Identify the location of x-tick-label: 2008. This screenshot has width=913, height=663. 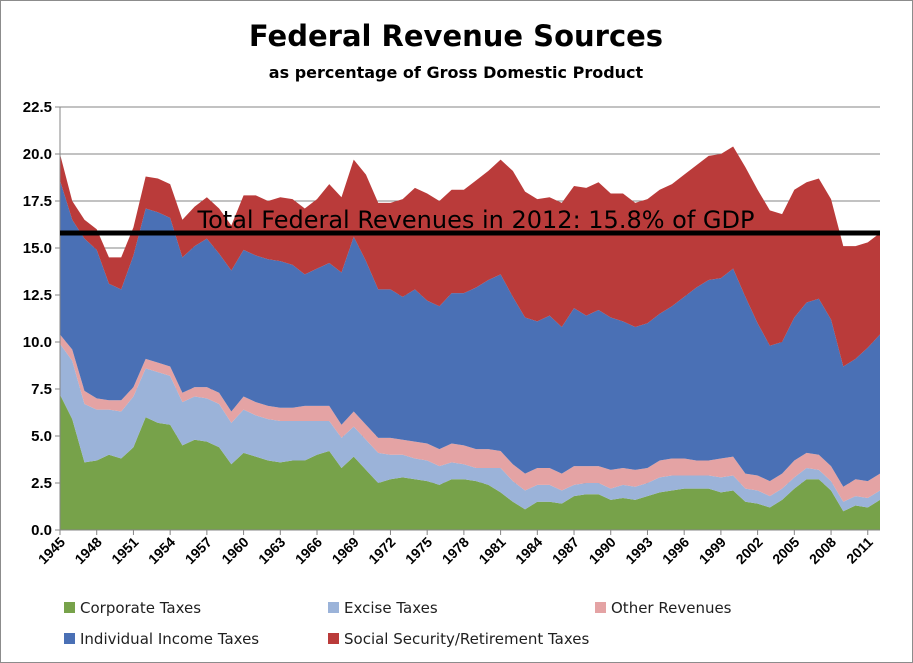
(822, 550).